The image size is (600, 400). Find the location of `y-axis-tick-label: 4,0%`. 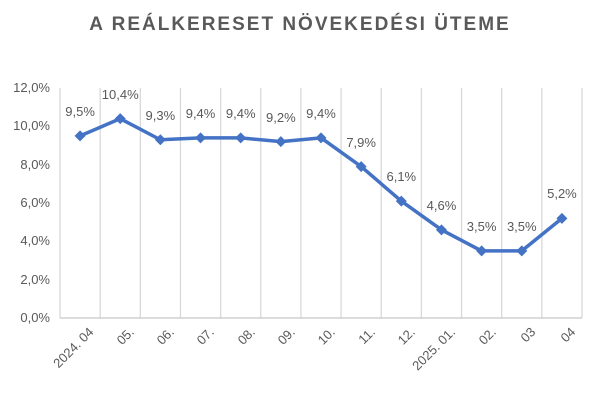

y-axis-tick-label: 4,0% is located at coordinates (35, 241).